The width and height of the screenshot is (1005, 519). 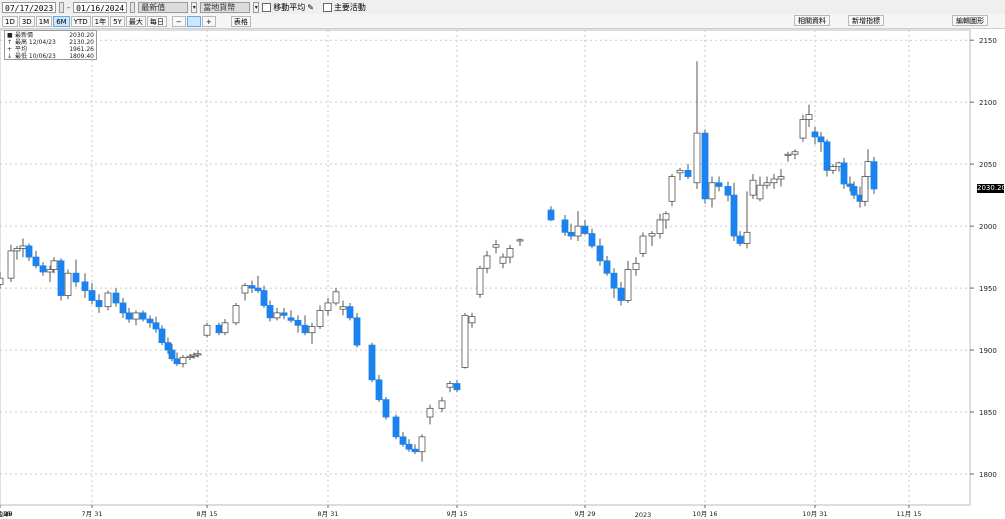 What do you see at coordinates (310, 7) in the screenshot?
I see `pencil-icon: ✎` at bounding box center [310, 7].